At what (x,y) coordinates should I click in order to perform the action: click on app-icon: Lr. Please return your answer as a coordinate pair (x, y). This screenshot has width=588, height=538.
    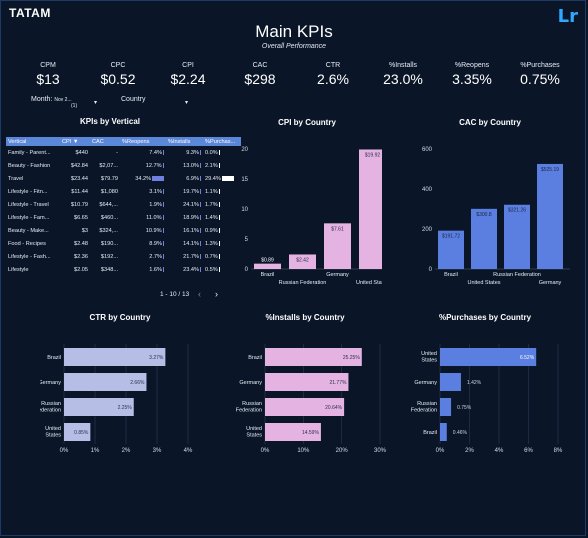
    Looking at the image, I should click on (567, 16).